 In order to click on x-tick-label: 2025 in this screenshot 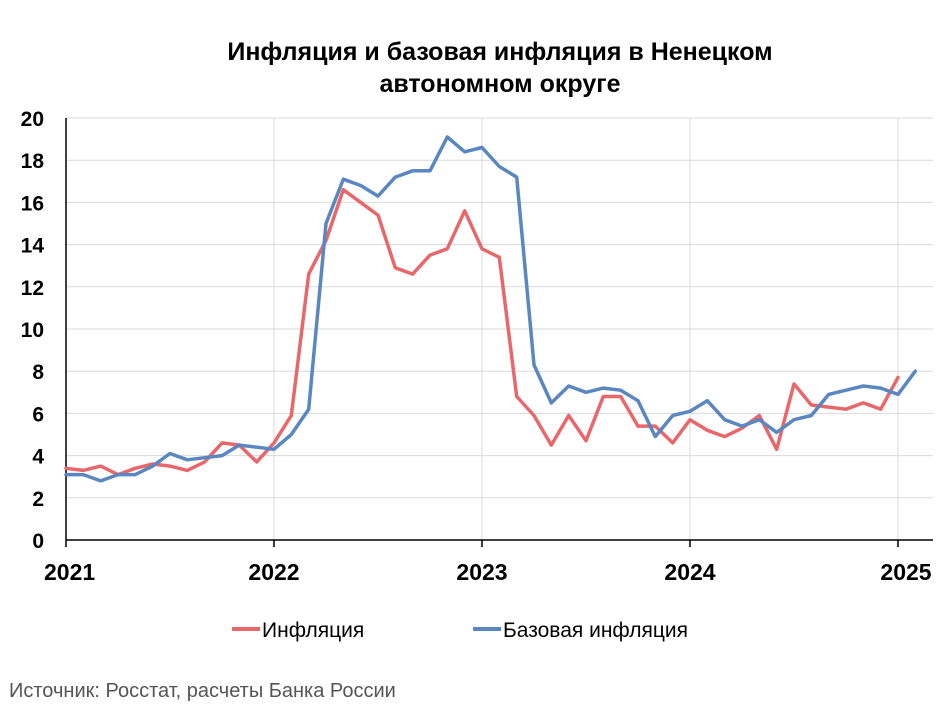, I will do `click(905, 572)`.